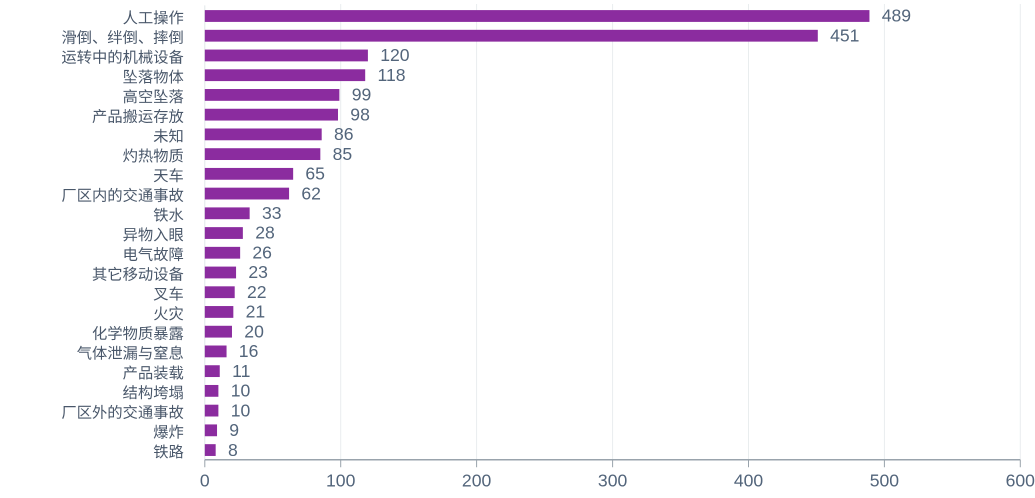 Image resolution: width=1035 pixels, height=498 pixels. I want to click on svg-text: 8, so click(233, 450).